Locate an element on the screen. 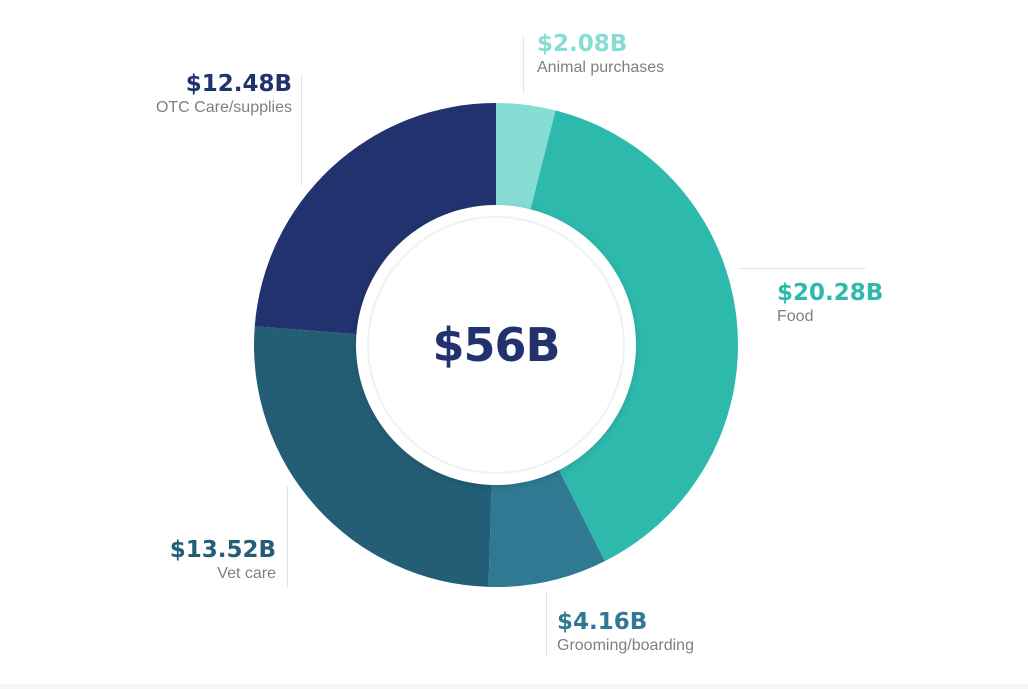 The width and height of the screenshot is (1028, 689). label-animal-purchases: $2.08B Animal purchases is located at coordinates (600, 54).